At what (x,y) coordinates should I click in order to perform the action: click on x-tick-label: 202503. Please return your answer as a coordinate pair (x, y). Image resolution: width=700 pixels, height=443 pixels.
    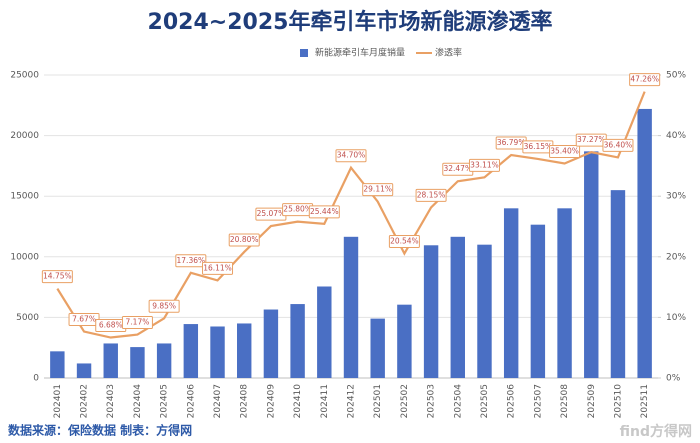
    Looking at the image, I should click on (432, 401).